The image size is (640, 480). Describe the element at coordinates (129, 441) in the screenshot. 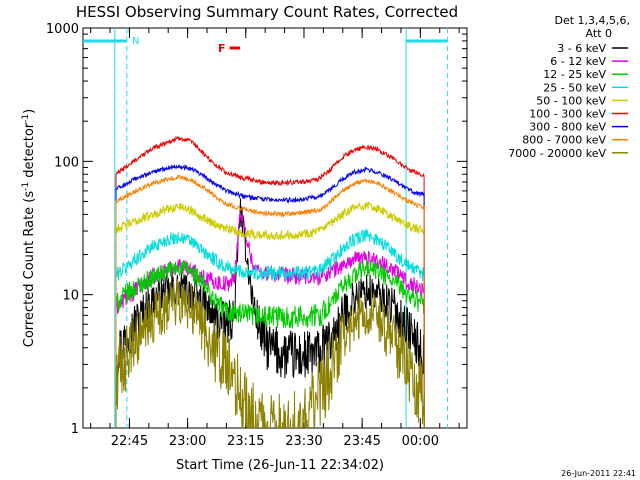

I see `x-tick-label: 22:45` at that location.